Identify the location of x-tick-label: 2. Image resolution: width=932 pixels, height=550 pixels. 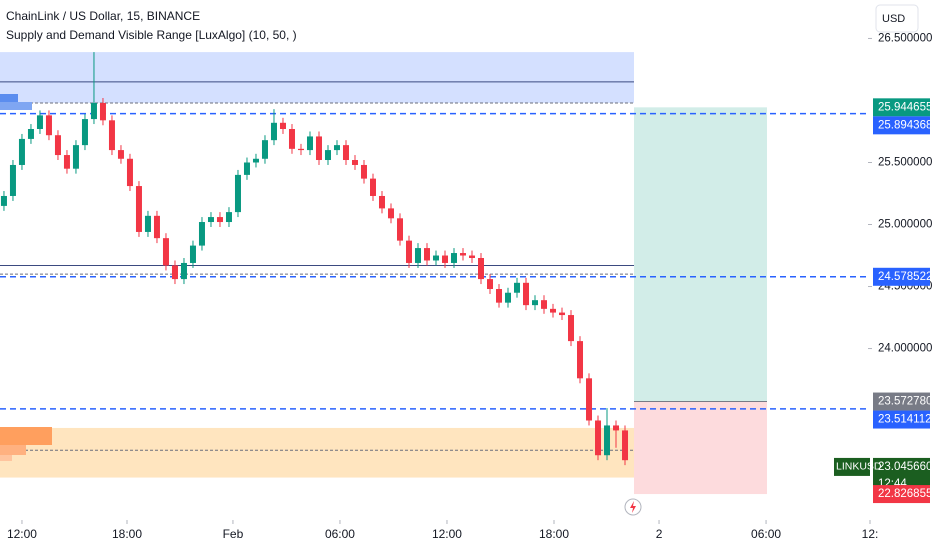
(659, 534).